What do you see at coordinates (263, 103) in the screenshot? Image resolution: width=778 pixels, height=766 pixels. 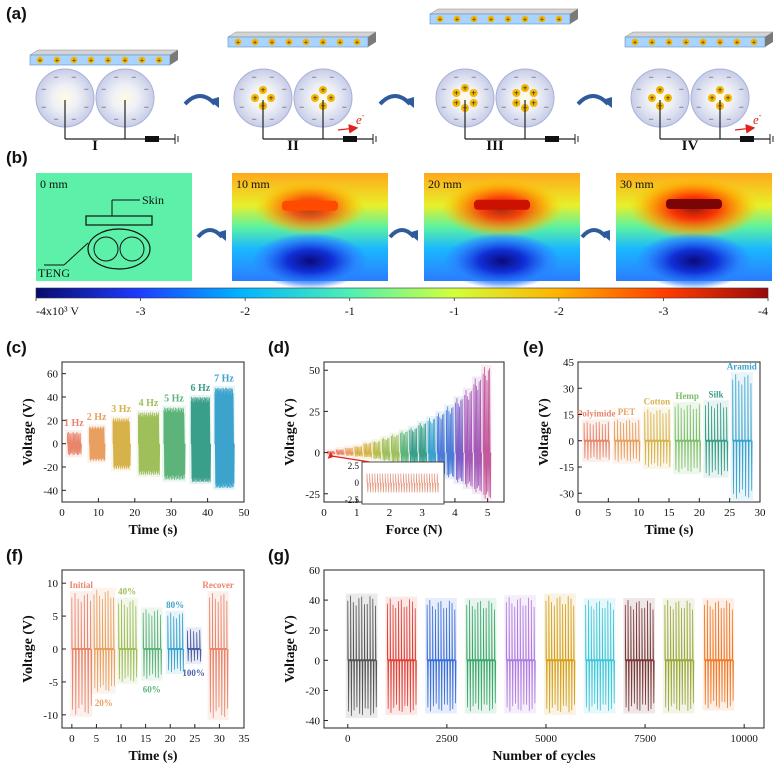 I see `teng-cell: −−−−−−−−++++` at bounding box center [263, 103].